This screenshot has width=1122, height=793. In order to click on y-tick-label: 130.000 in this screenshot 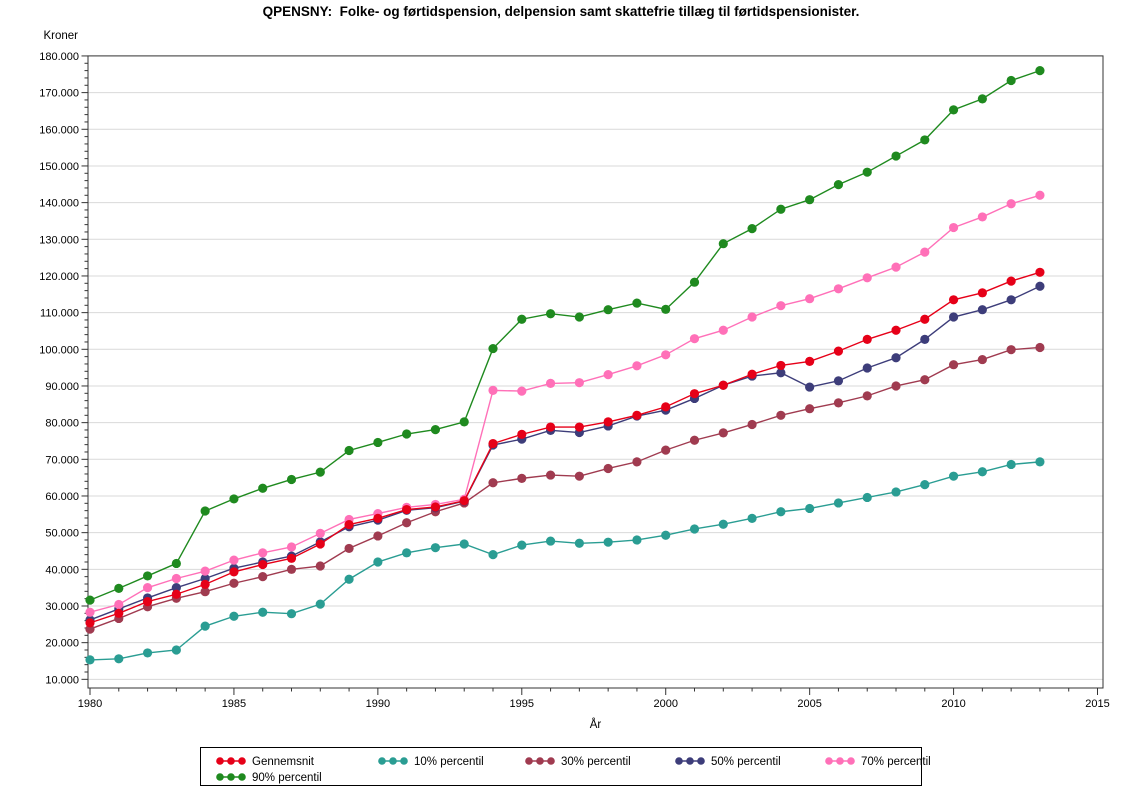, I will do `click(59, 240)`.